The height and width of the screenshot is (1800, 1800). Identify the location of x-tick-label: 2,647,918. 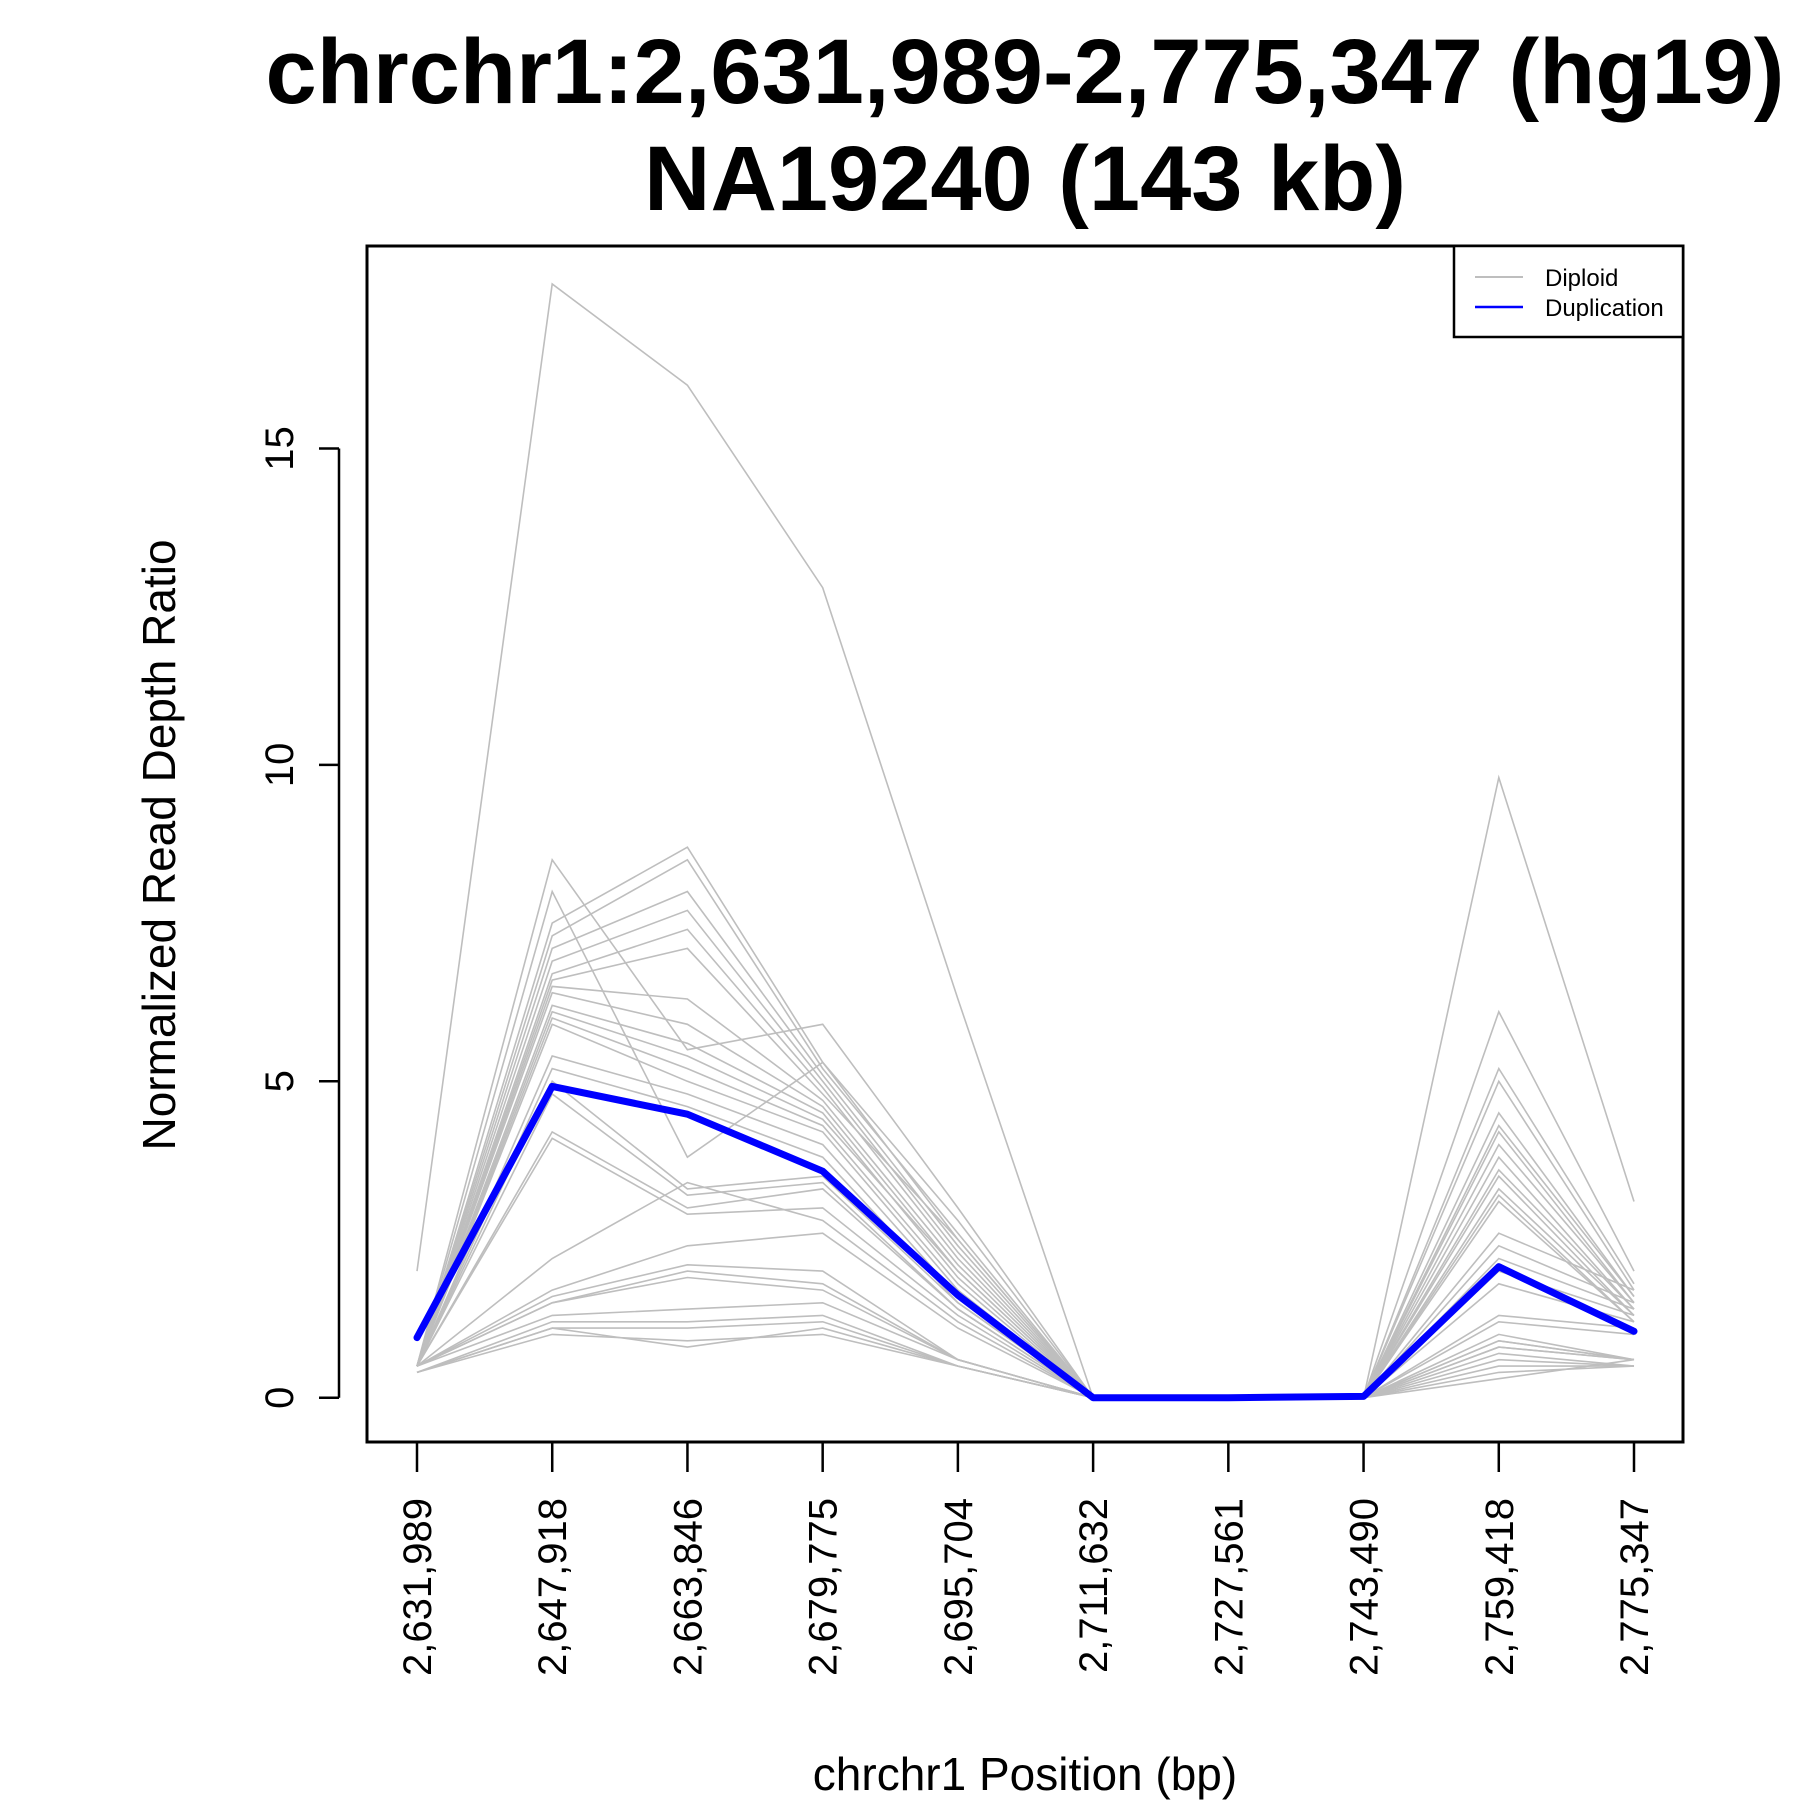
(553, 1587).